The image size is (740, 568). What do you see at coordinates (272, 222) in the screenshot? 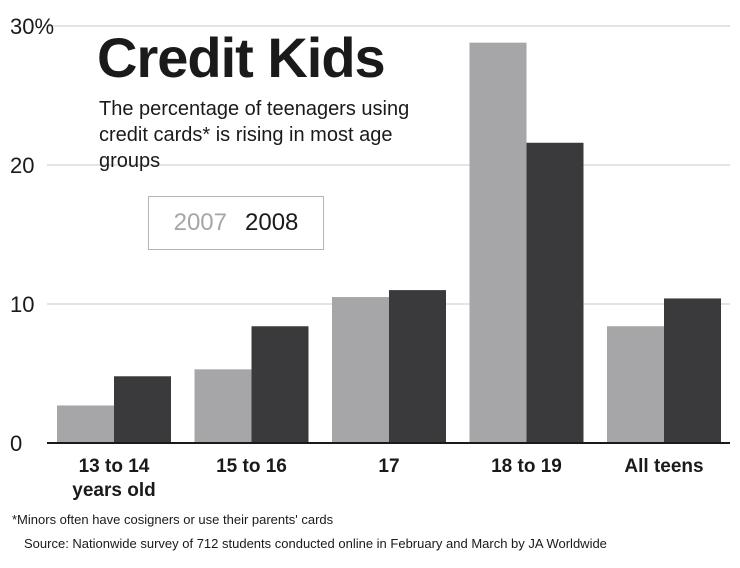
I see `legend-item-2008: 2008` at bounding box center [272, 222].